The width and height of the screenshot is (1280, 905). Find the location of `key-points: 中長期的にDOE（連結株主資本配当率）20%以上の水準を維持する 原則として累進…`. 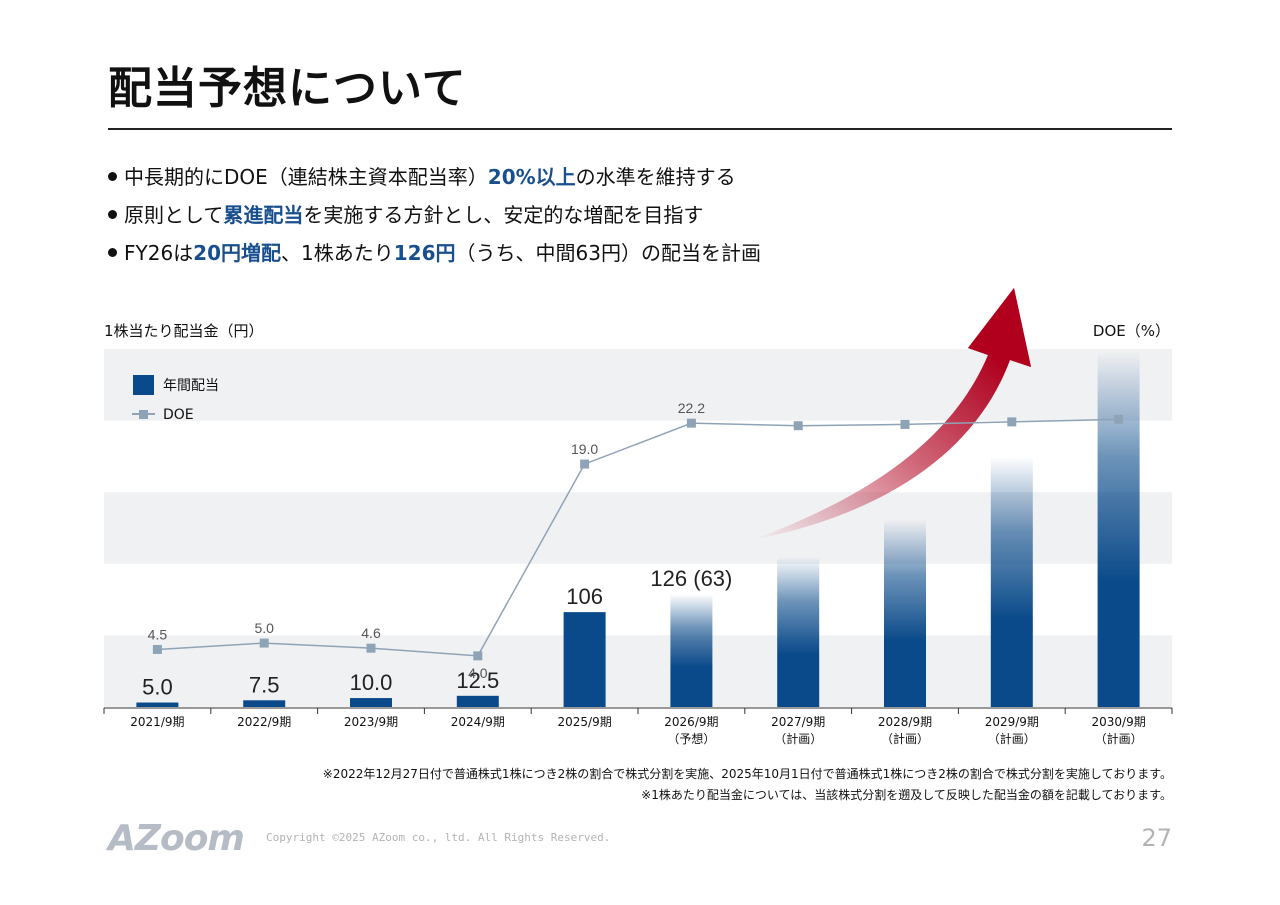

key-points: 中長期的にDOE（連結株主資本配当率）20%以上の水準を維持する 原則として累進… is located at coordinates (434, 215).